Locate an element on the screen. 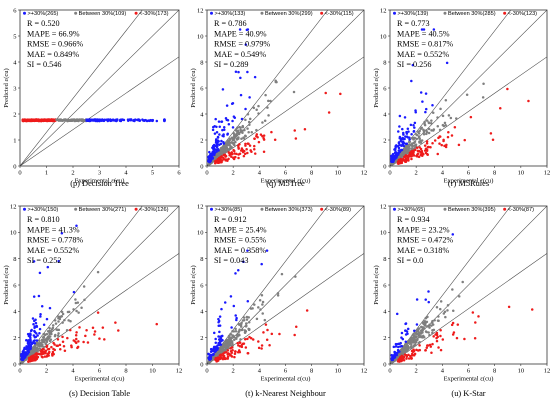 The width and height of the screenshot is (550, 405). stat-line: R = 0.773 is located at coordinates (413, 23).